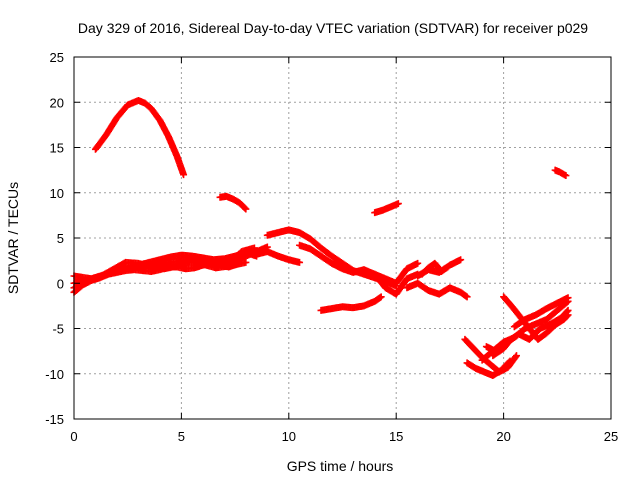 The image size is (640, 480). Describe the element at coordinates (340, 466) in the screenshot. I see `x-axis-label: GPS time / hours` at that location.